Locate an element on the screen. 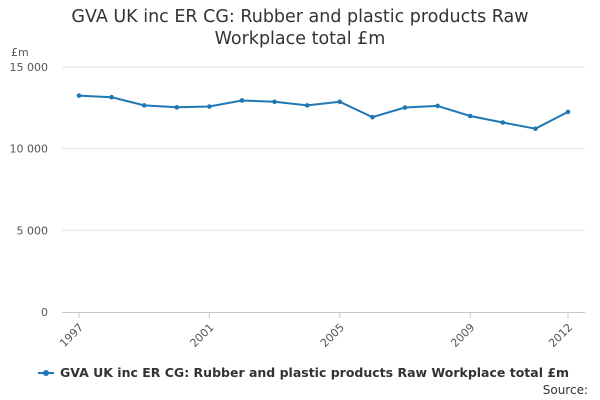  x-tick-label: 2005 is located at coordinates (332, 335).